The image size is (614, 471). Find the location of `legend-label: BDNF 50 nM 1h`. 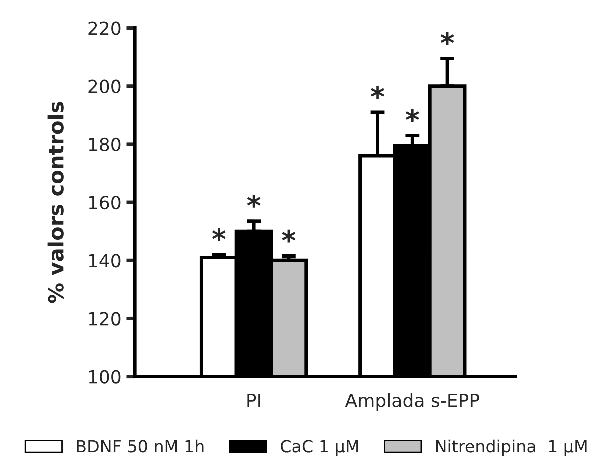

legend-label: BDNF 50 nM 1h is located at coordinates (140, 446).